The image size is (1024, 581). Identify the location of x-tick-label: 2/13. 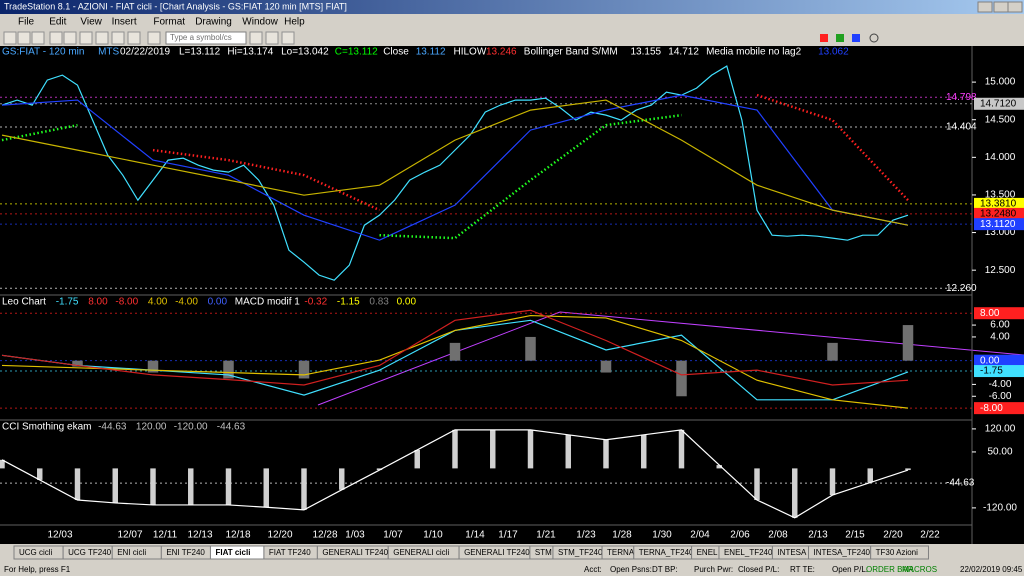
(818, 535).